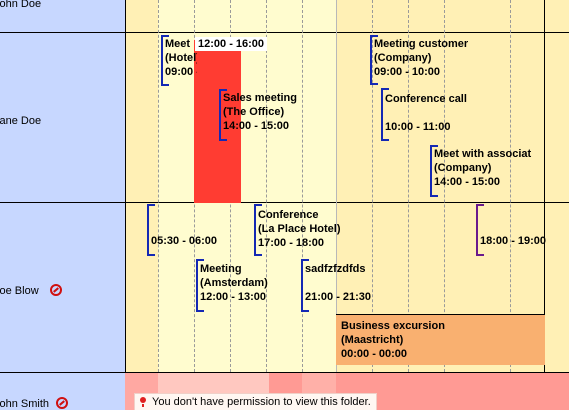 This screenshot has width=569, height=410. I want to click on time-tooltip: 12:00 - 16:00, so click(231, 44).